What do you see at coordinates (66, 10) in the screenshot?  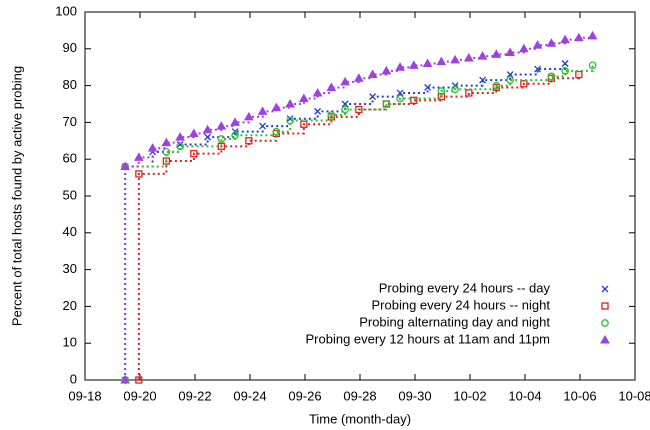 I see `y-tick-label: 100` at bounding box center [66, 10].